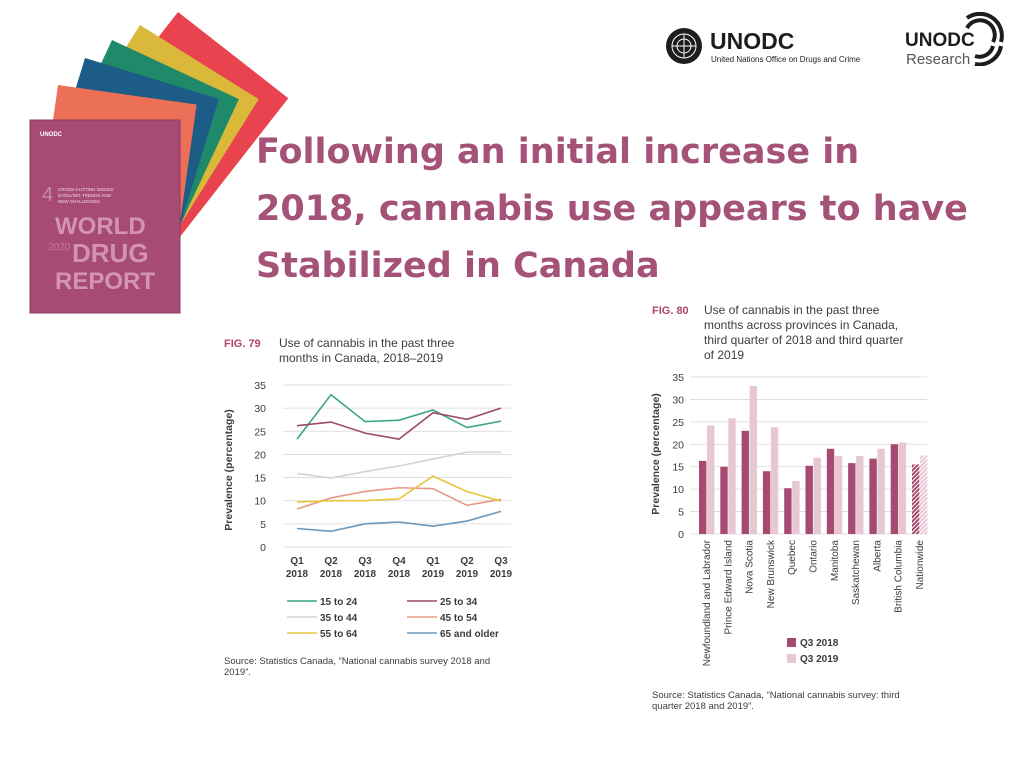 The width and height of the screenshot is (1024, 768). I want to click on fig80-label: FIG. 80, so click(670, 311).